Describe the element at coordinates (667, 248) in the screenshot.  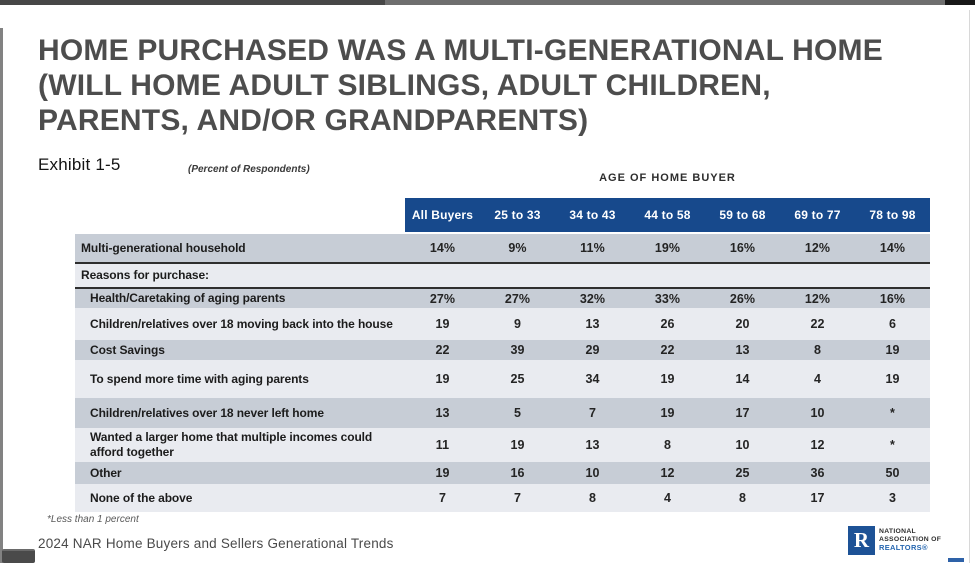
I see `cell-value: 19%` at that location.